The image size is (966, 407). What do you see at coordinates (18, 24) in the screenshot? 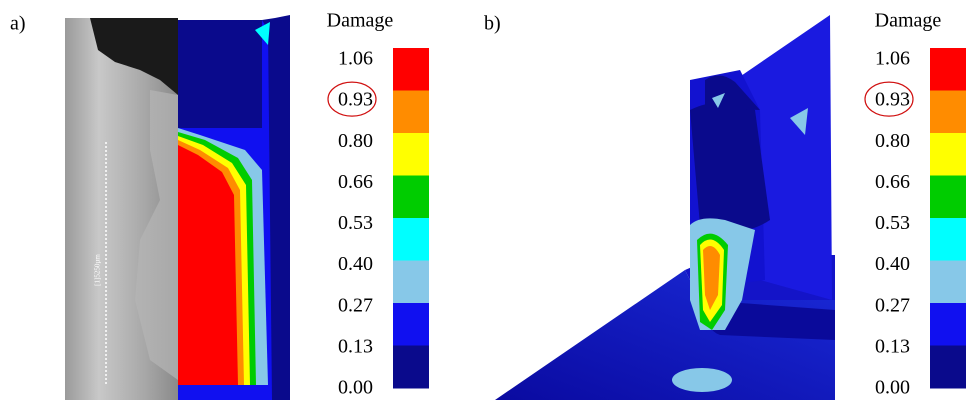
I see `panel-label: a)` at bounding box center [18, 24].